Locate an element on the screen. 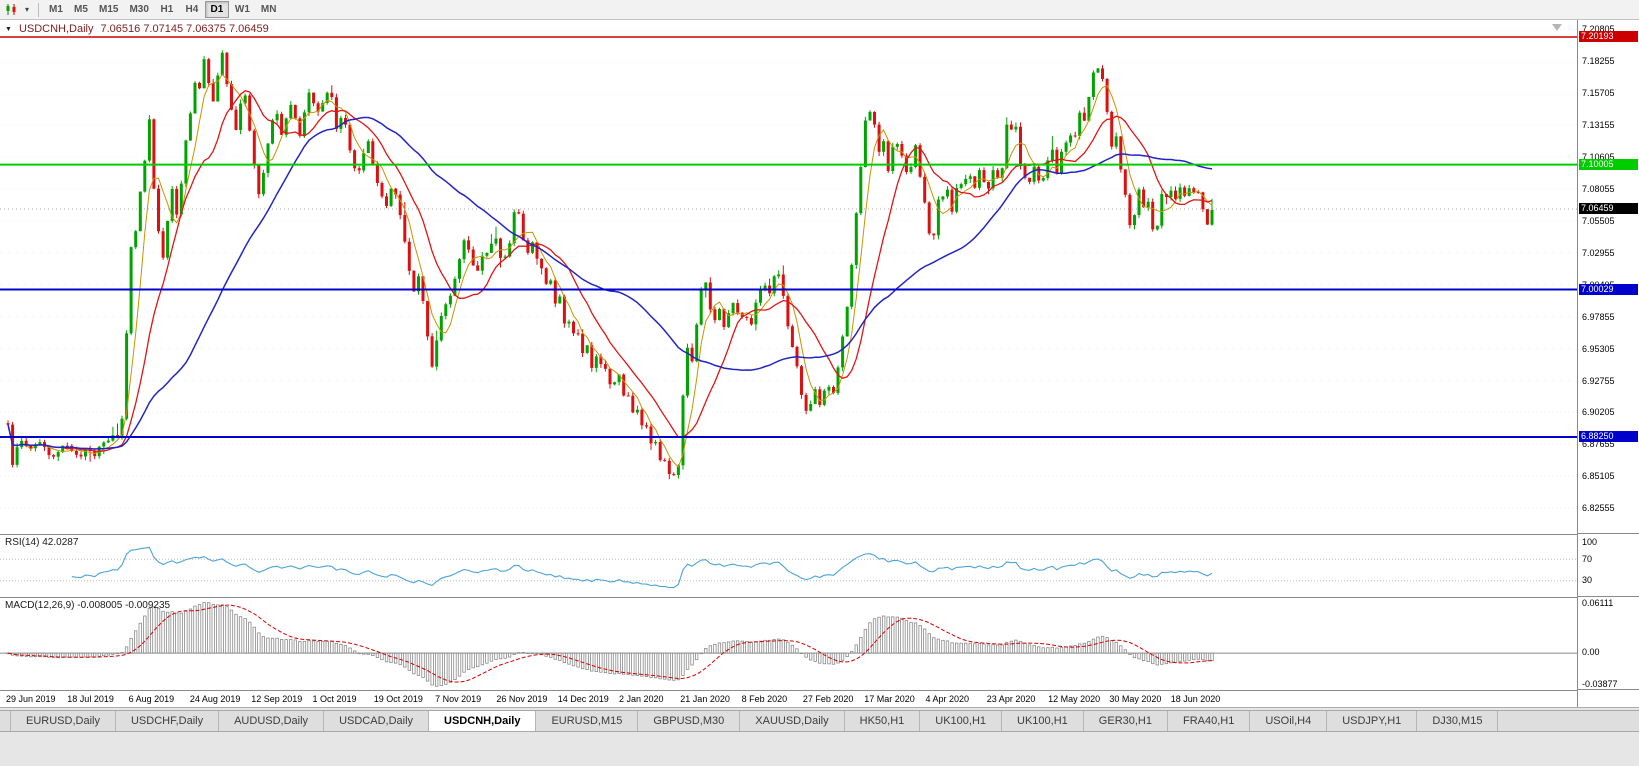 This screenshot has width=1639, height=766. chart-type-icon-glyph is located at coordinates (11, 9).